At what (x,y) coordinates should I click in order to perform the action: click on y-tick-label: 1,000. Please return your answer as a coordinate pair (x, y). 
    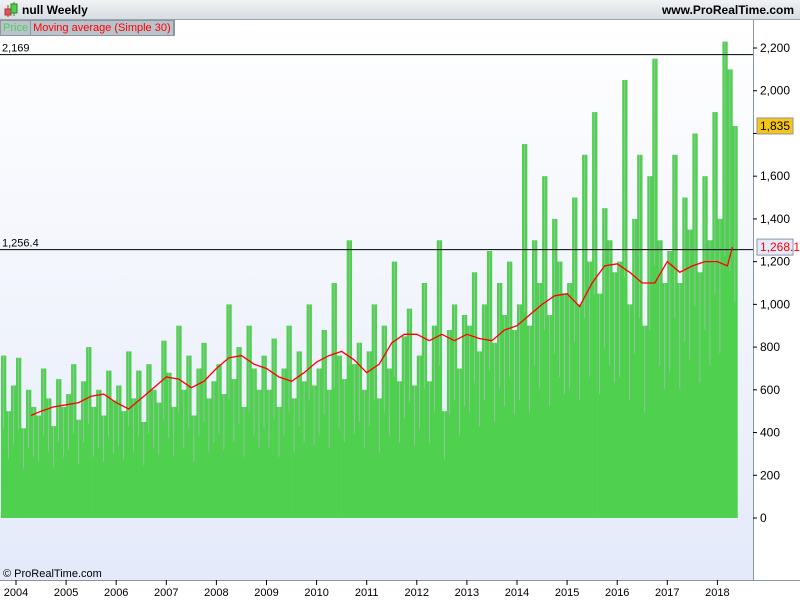
    Looking at the image, I should click on (775, 304).